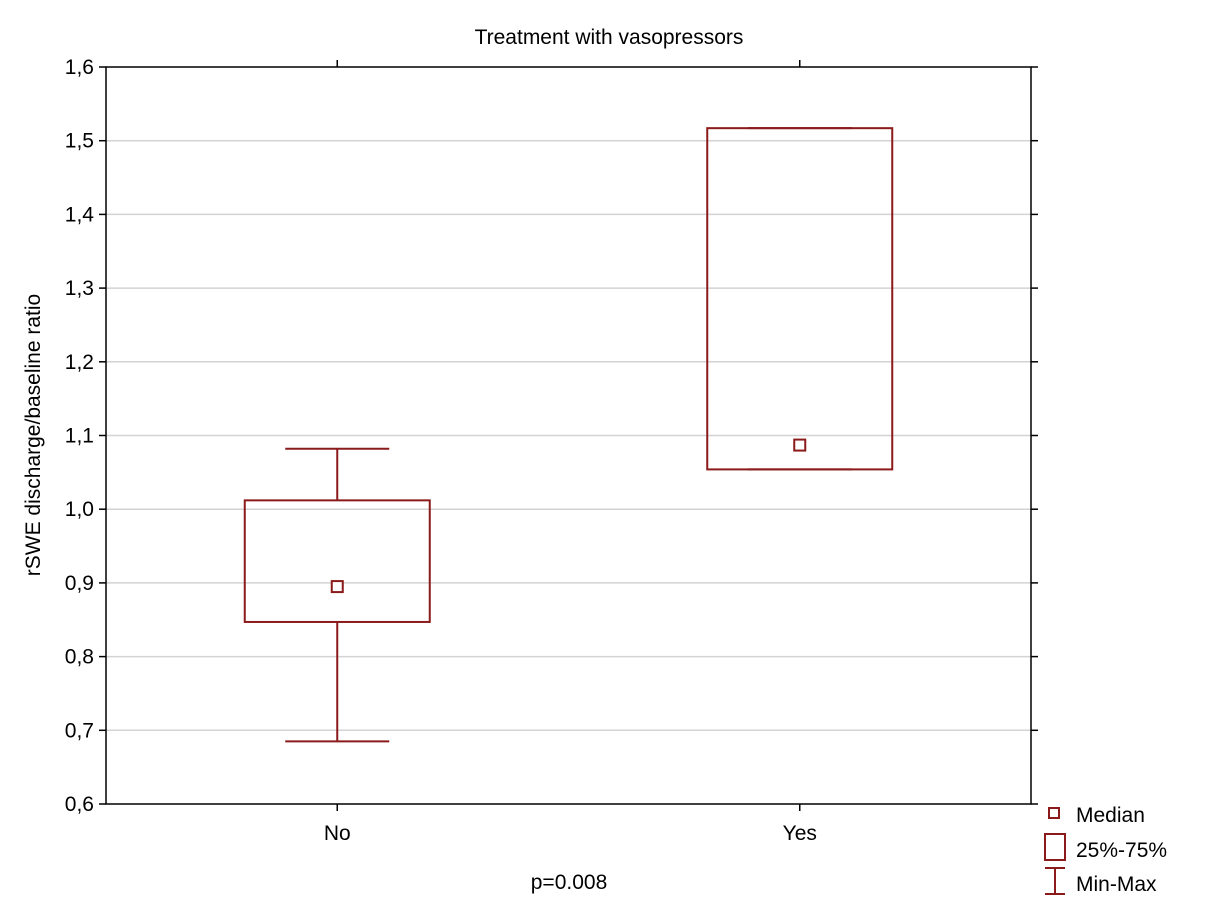 Image resolution: width=1208 pixels, height=904 pixels. Describe the element at coordinates (1054, 813) in the screenshot. I see `legend-median-icon` at that location.